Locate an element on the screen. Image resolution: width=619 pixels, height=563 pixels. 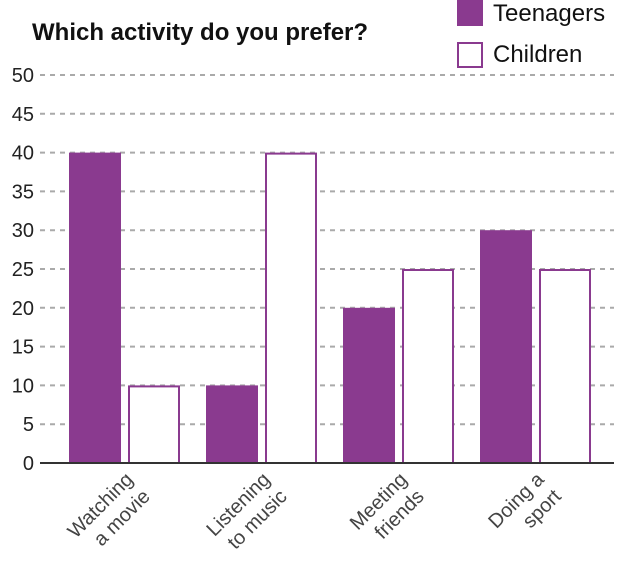
legend-label-teenagers: Teenagers is located at coordinates (549, 13).